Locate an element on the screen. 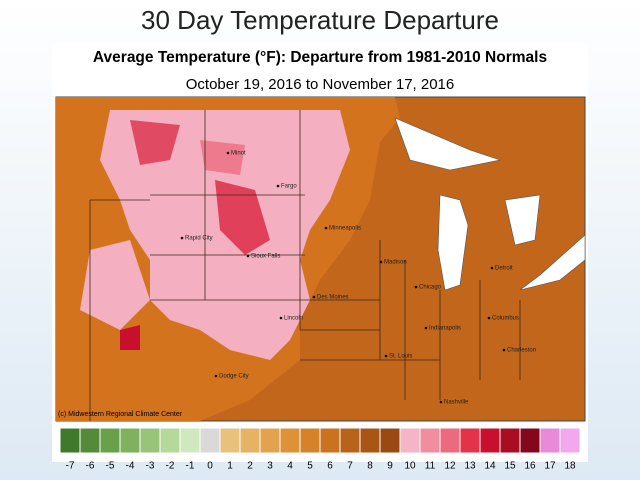 This screenshot has height=480, width=640. legend-label: 9 is located at coordinates (390, 466).